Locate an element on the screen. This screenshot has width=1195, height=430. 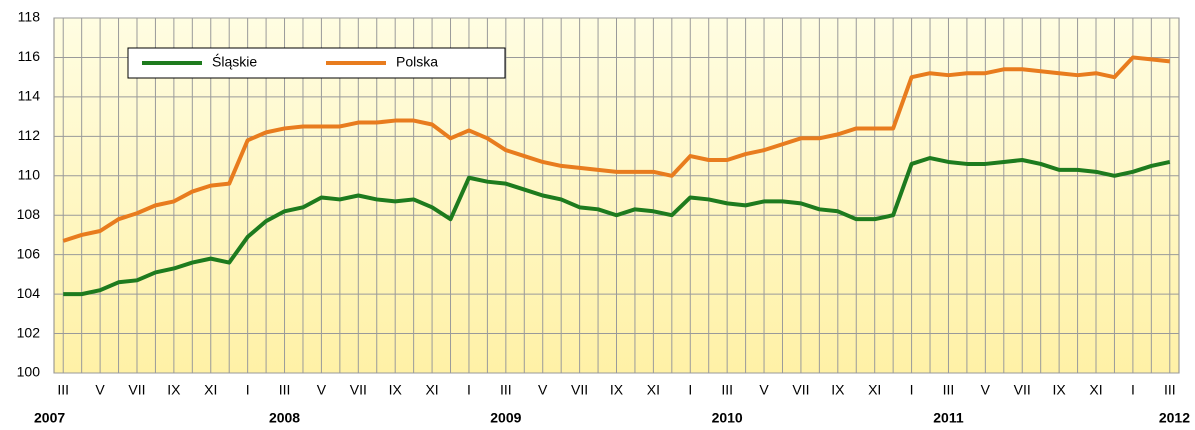
y-tick-label: 108 is located at coordinates (29, 214).